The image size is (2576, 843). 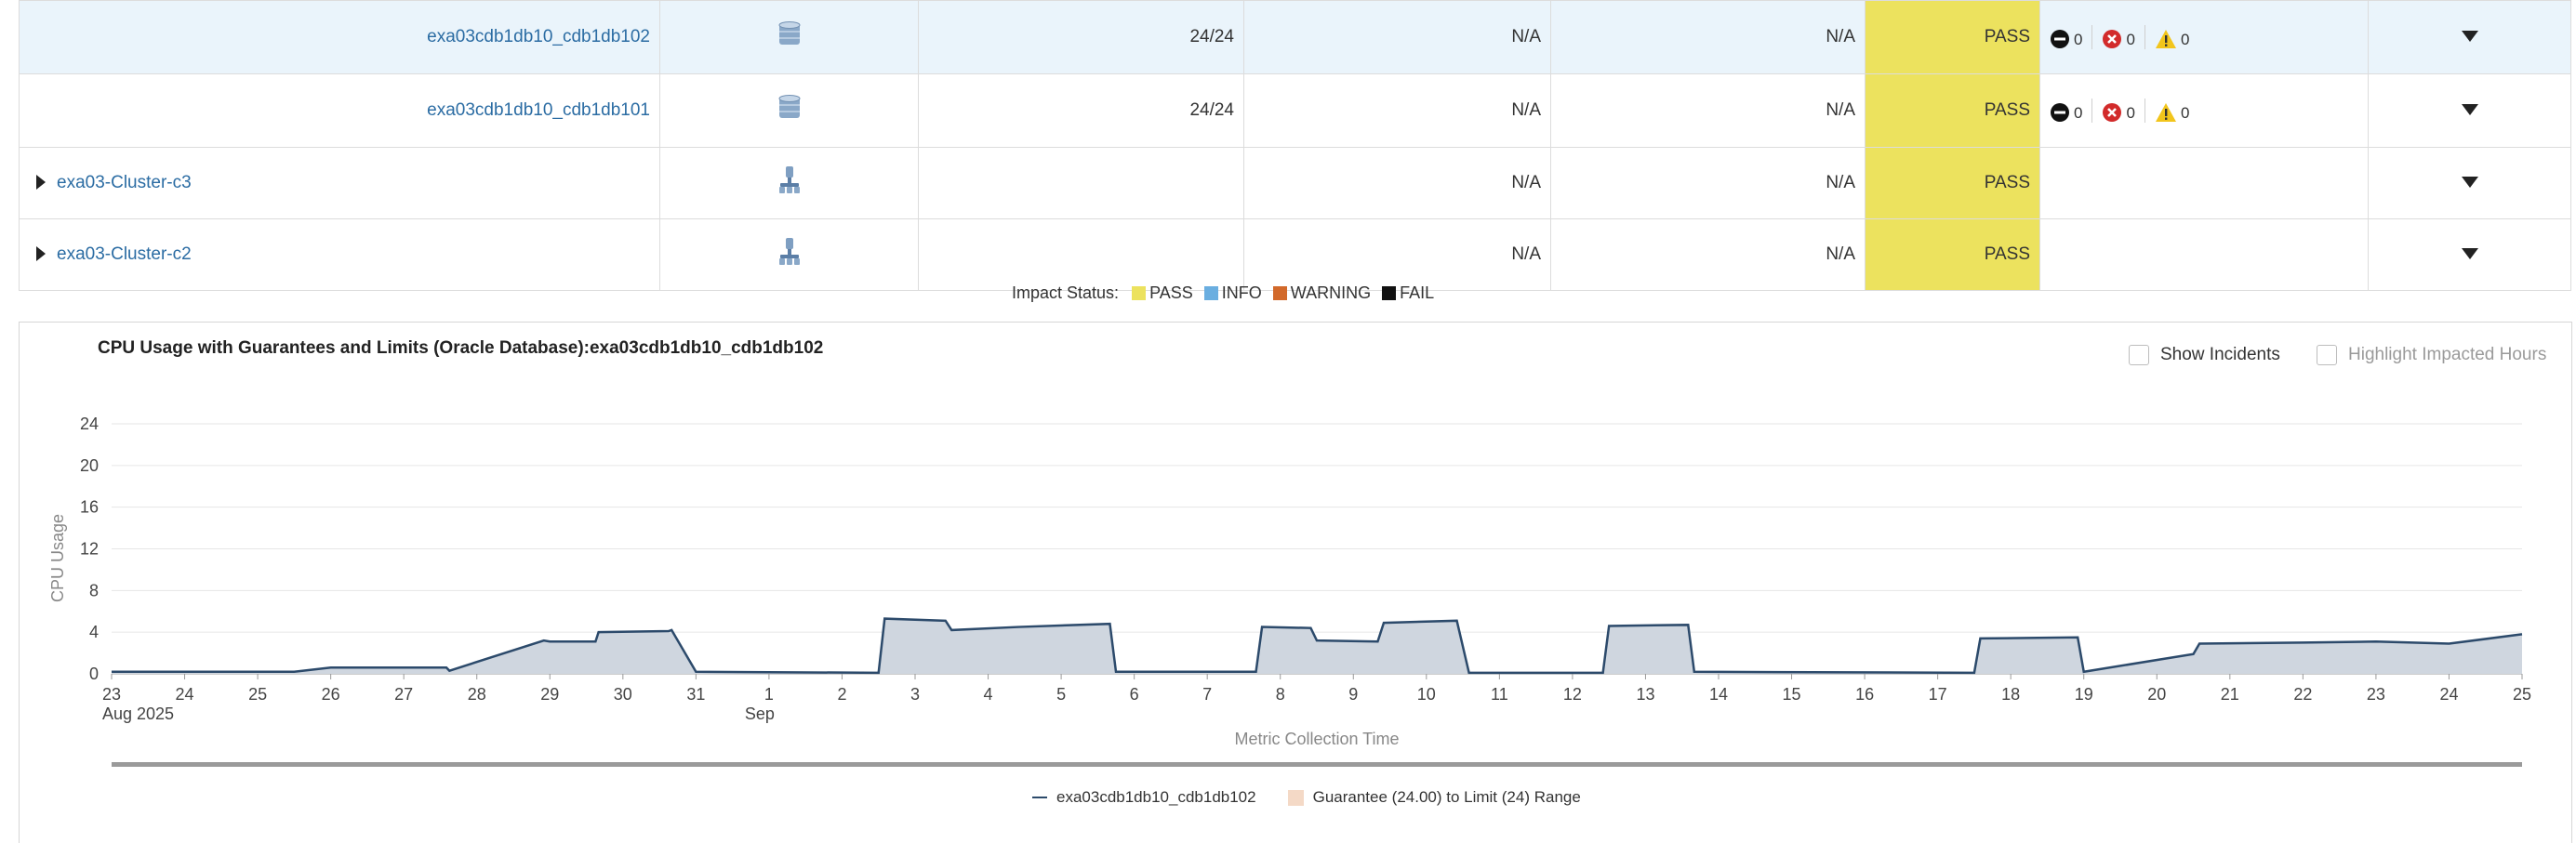 What do you see at coordinates (1066, 292) in the screenshot?
I see `impact-legend-label: Impact Status:` at bounding box center [1066, 292].